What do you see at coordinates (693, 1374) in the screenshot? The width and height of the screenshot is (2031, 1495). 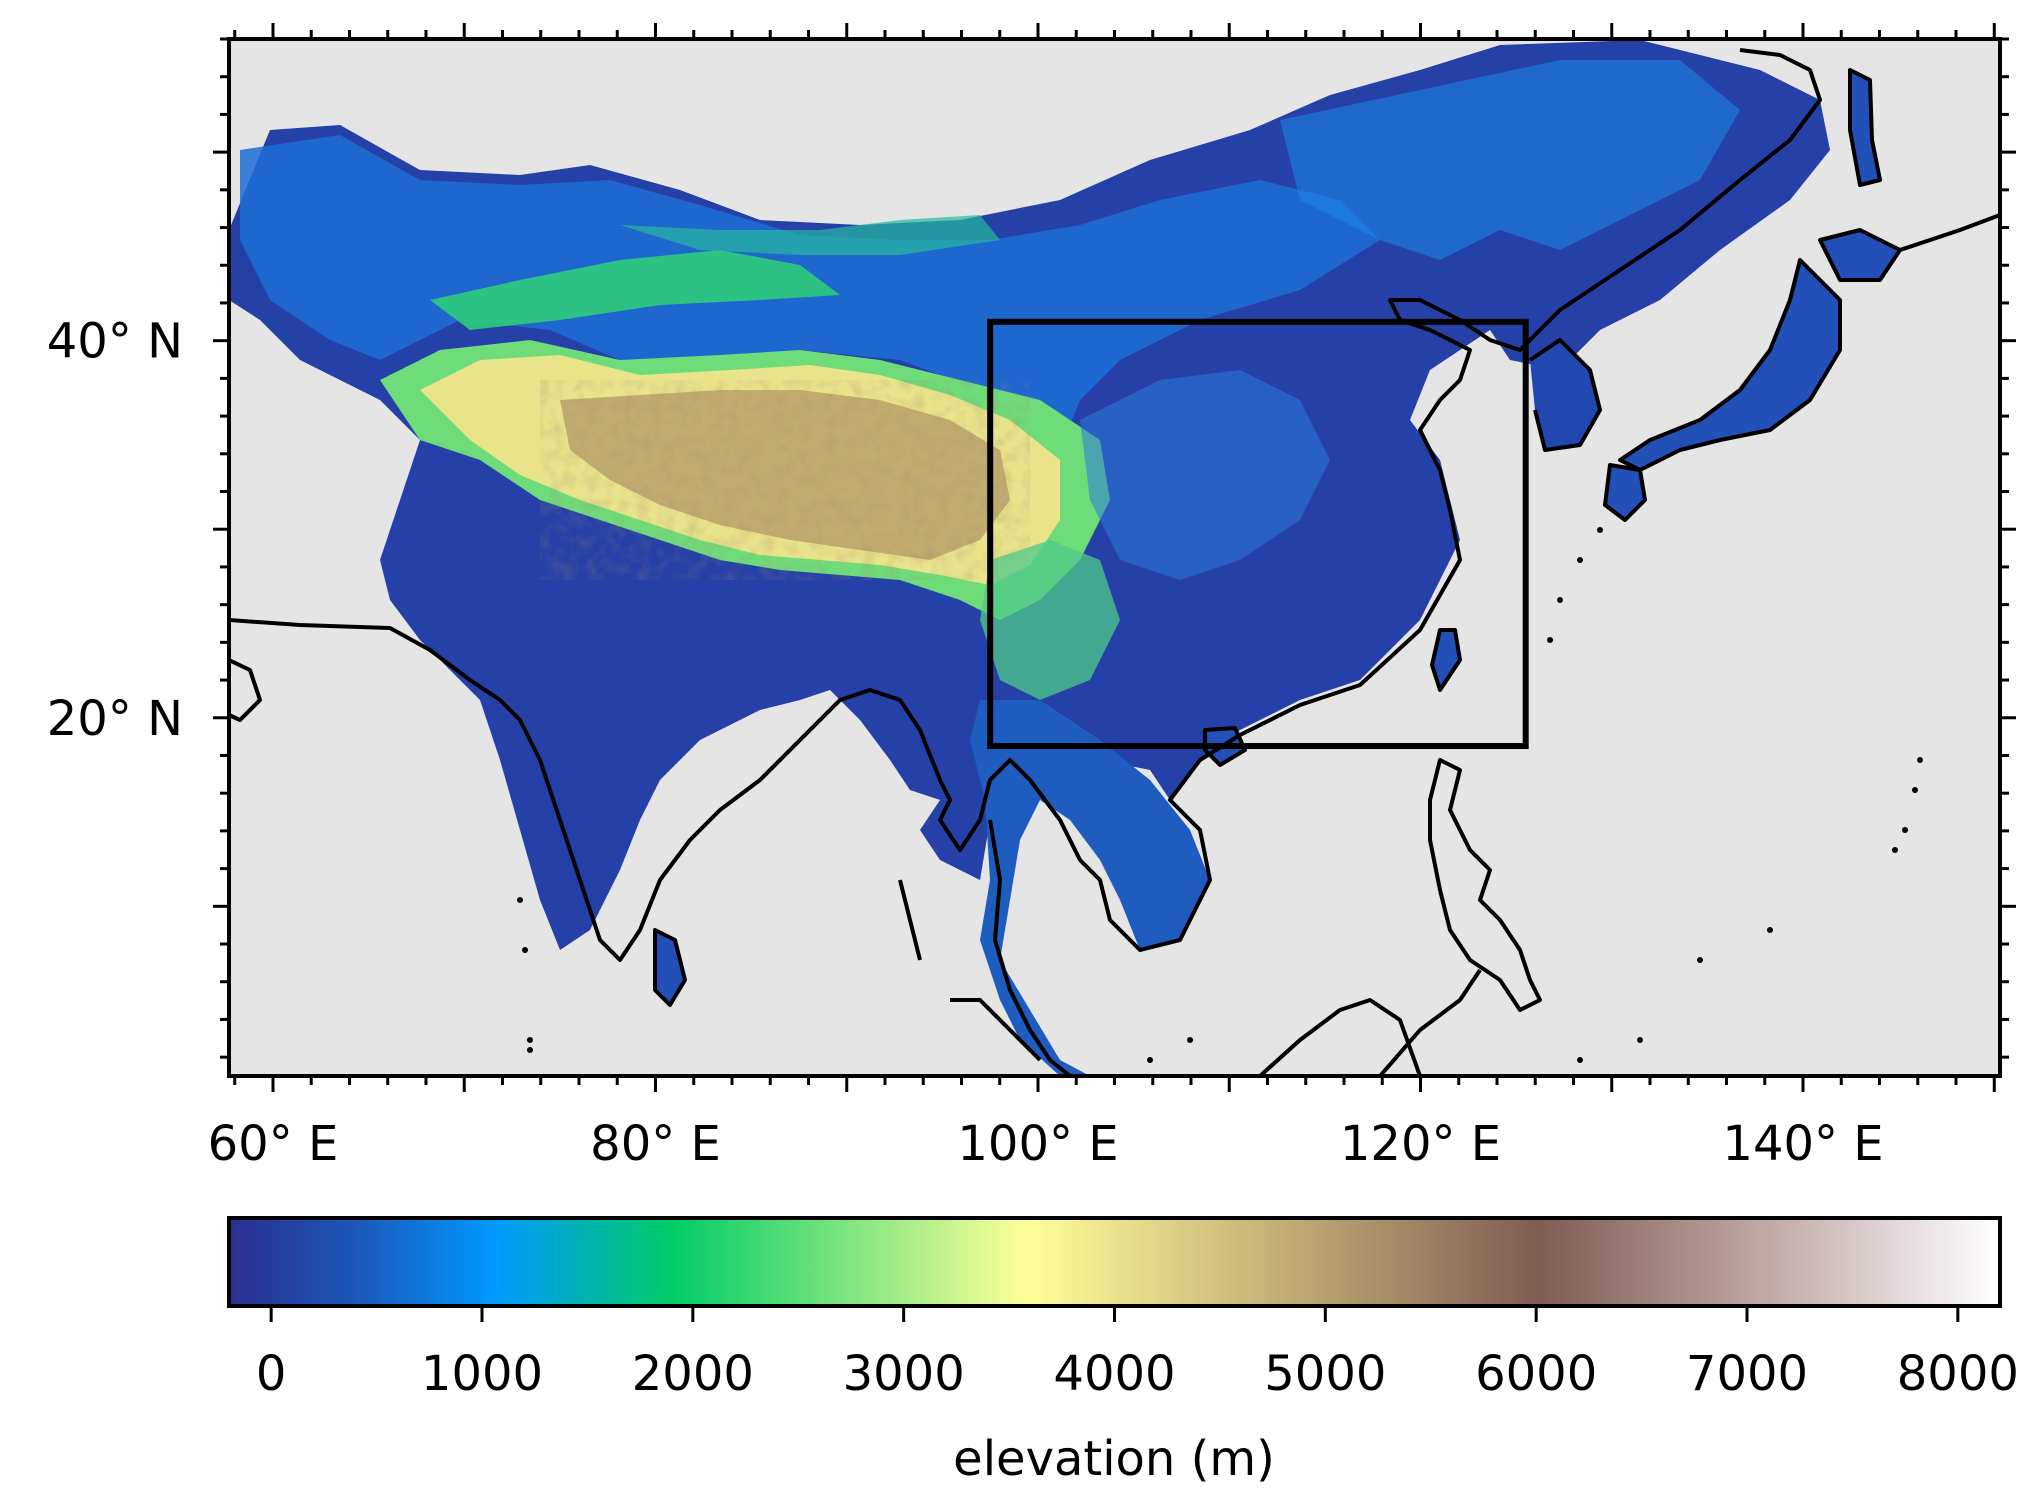 I see `colorbar-tick-label: 2000` at bounding box center [693, 1374].